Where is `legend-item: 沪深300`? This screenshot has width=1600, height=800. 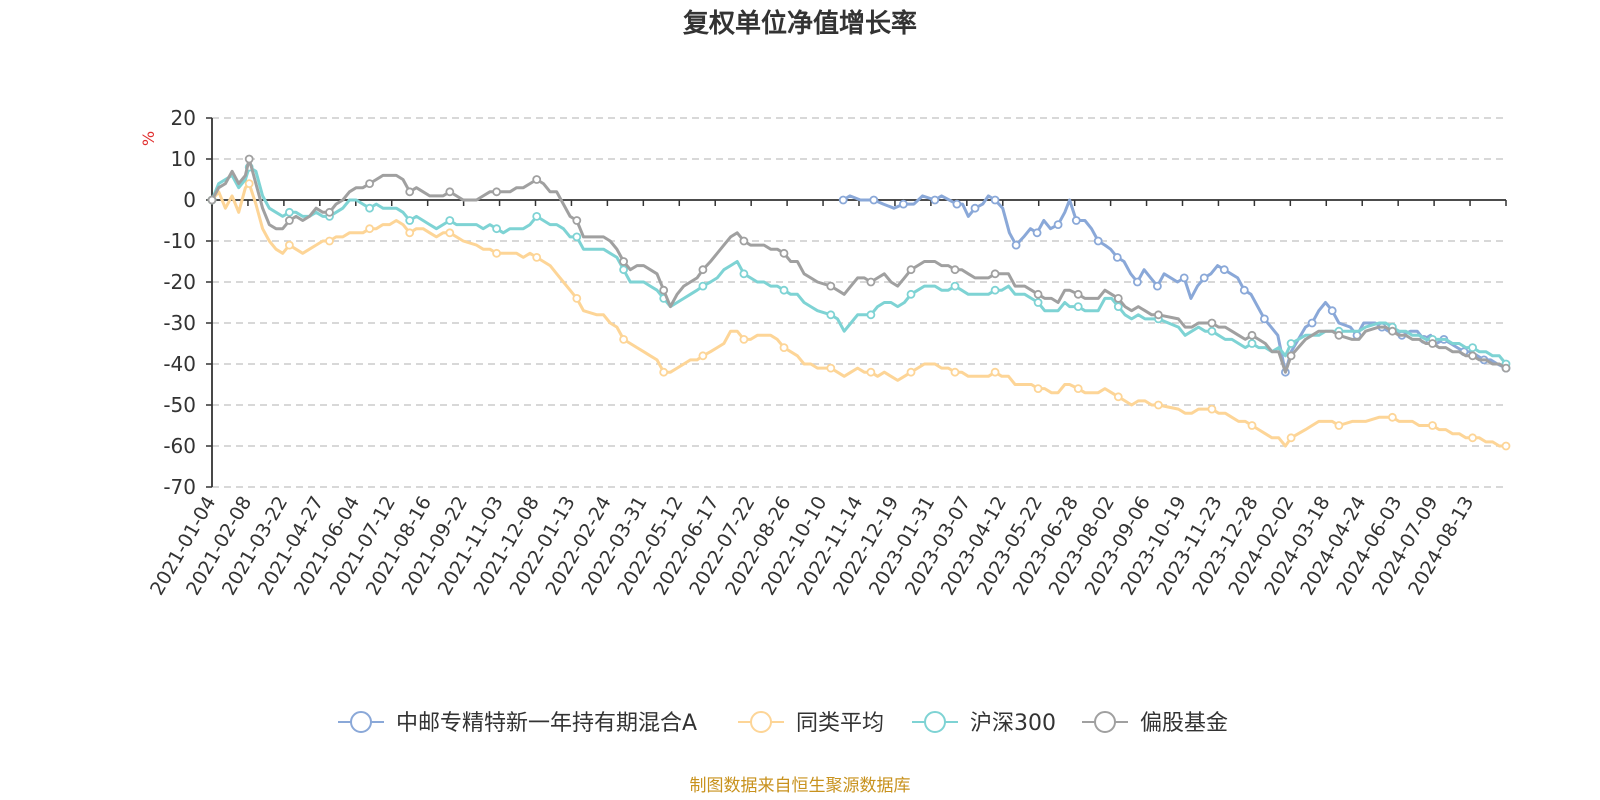 legend-item: 沪深300 is located at coordinates (984, 723).